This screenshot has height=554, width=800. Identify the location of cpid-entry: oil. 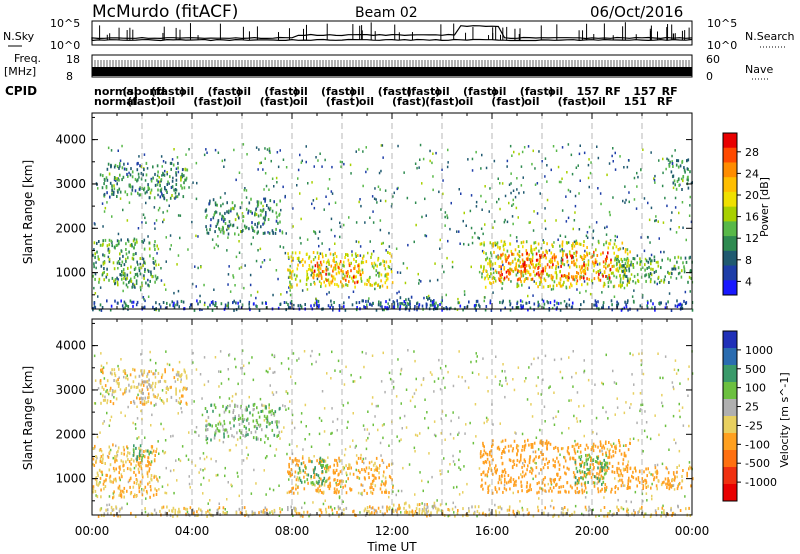
(555, 91).